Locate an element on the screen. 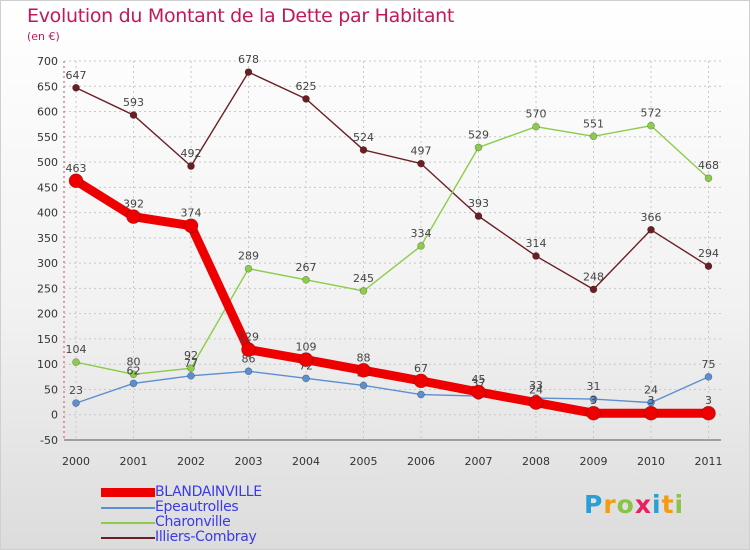  data-label-charonville: 529 is located at coordinates (478, 134).